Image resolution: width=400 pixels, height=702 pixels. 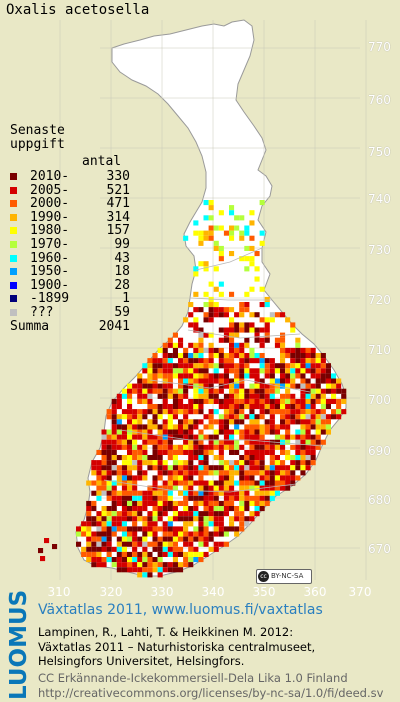 What do you see at coordinates (180, 610) in the screenshot?
I see `atlas-link: Växtatlas 2011, www.luomus.fi/vaxtatlas` at bounding box center [180, 610].